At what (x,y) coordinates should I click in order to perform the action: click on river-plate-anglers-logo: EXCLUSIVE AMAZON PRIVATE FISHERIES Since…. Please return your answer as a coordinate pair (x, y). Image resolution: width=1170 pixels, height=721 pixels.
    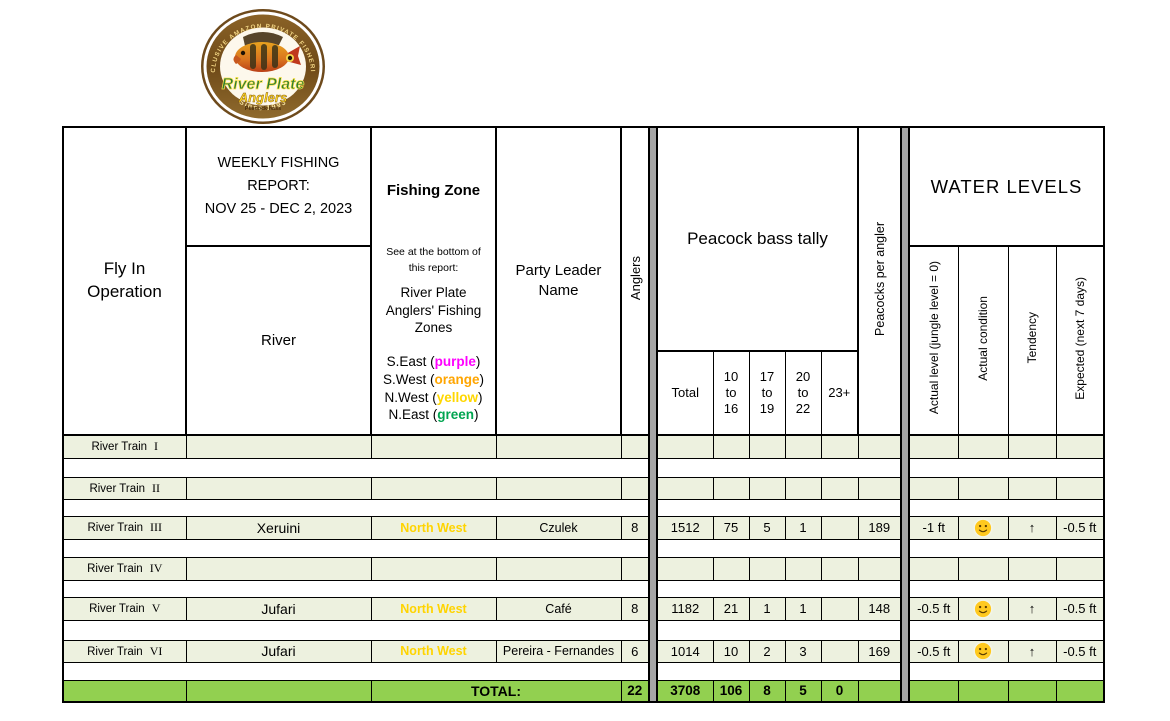
    Looking at the image, I should click on (261, 64).